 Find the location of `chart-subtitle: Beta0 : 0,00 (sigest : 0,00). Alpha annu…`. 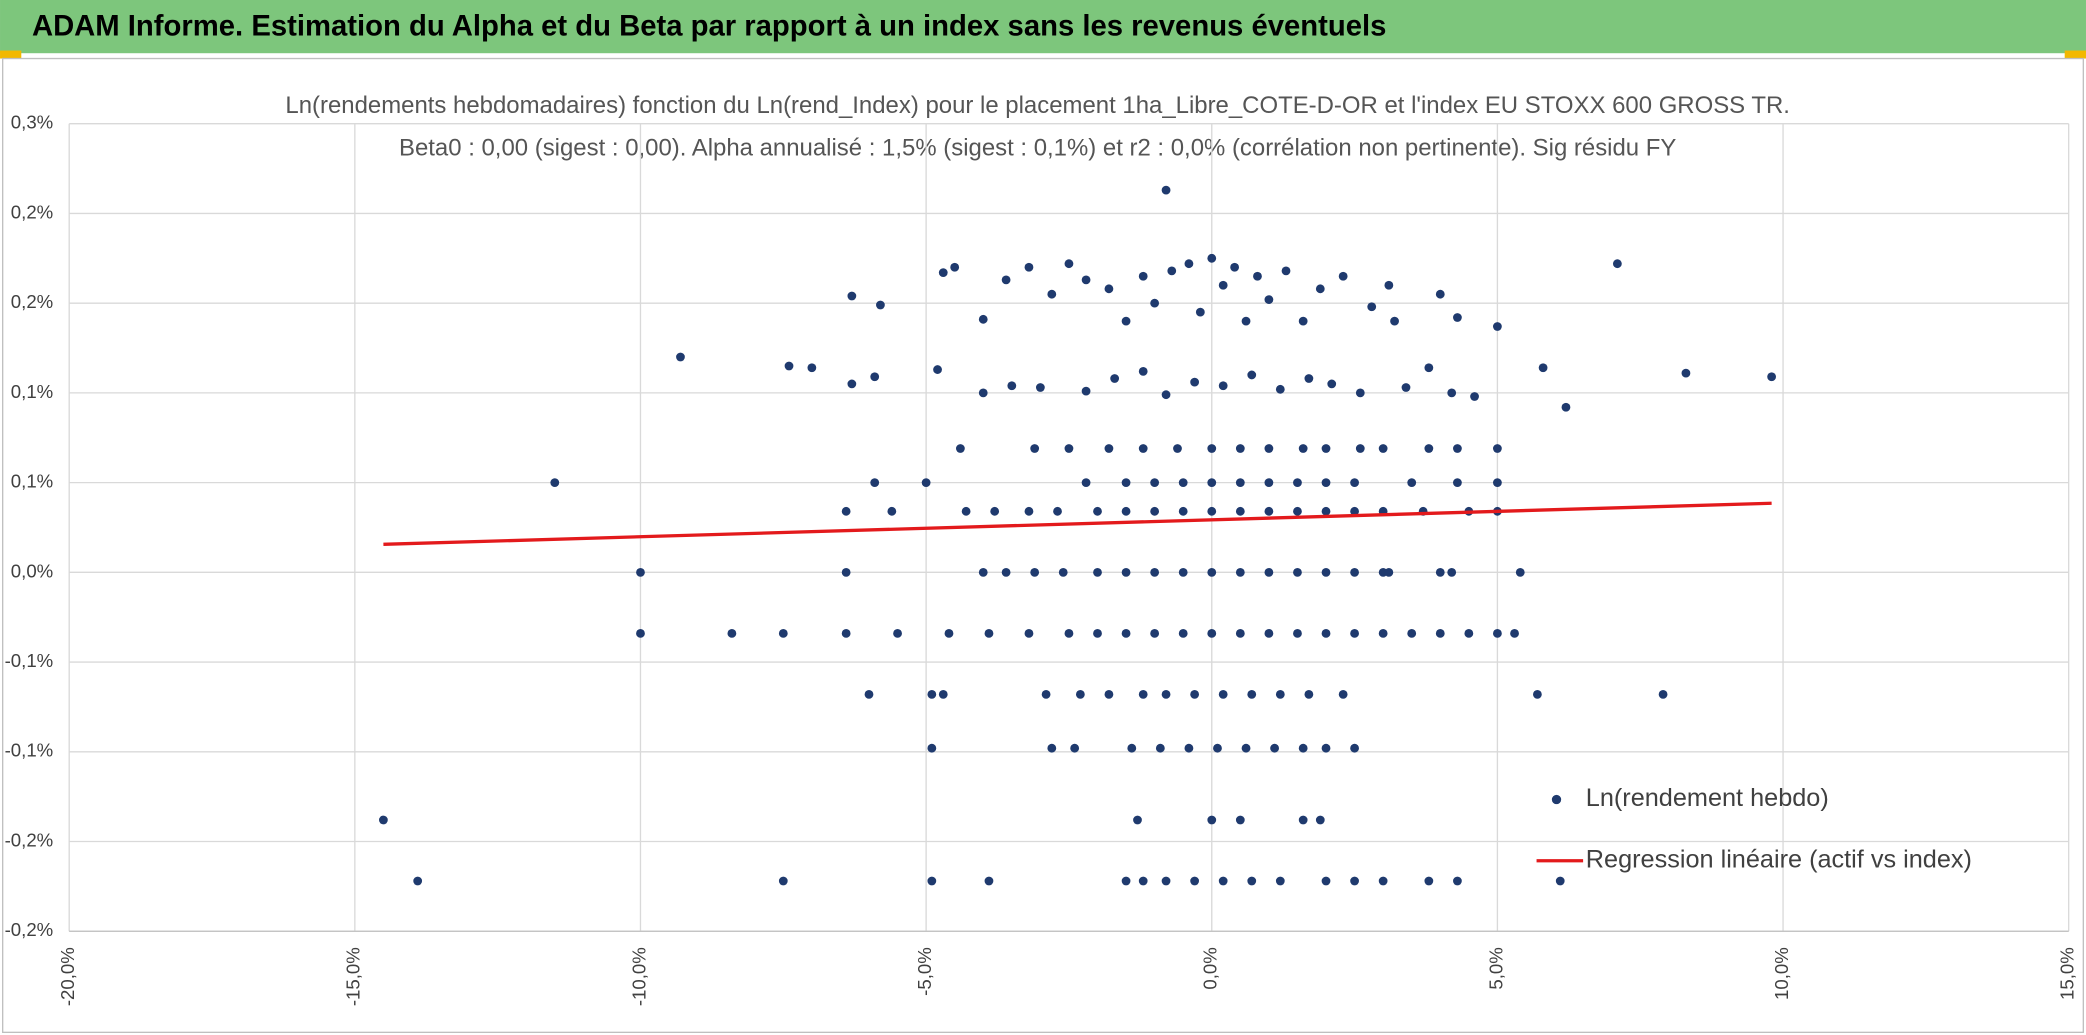

chart-subtitle: Beta0 : 0,00 (sigest : 0,00). Alpha annu… is located at coordinates (1037, 147).